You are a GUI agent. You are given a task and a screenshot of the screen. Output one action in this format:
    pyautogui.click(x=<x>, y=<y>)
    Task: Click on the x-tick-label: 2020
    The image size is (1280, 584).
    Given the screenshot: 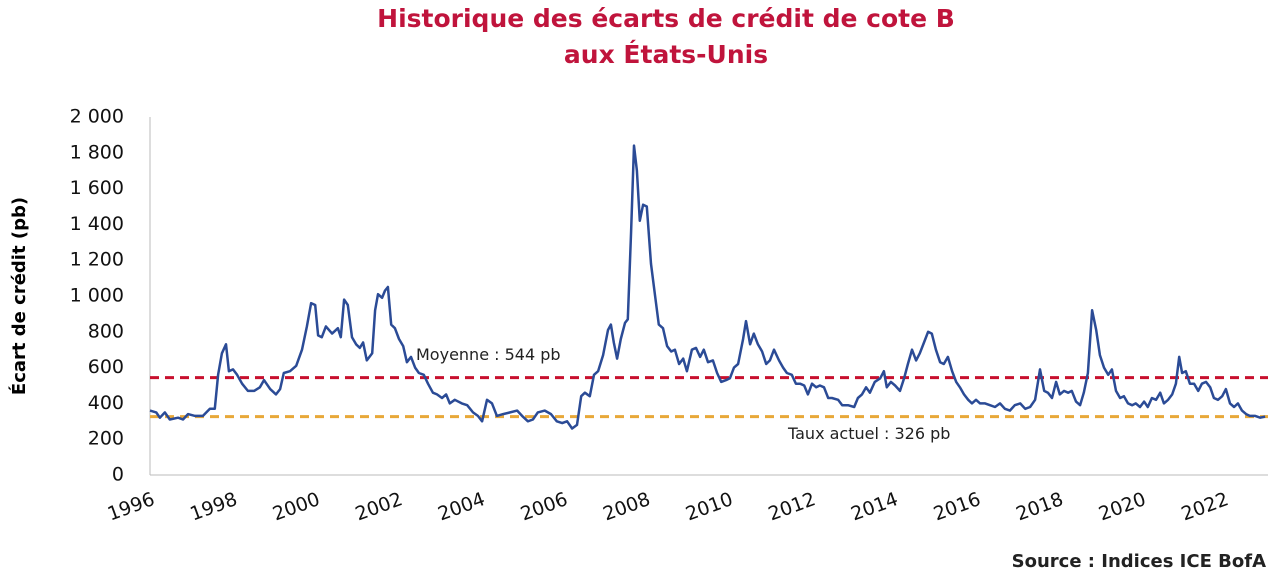 What is the action you would take?
    pyautogui.click(x=1122, y=506)
    